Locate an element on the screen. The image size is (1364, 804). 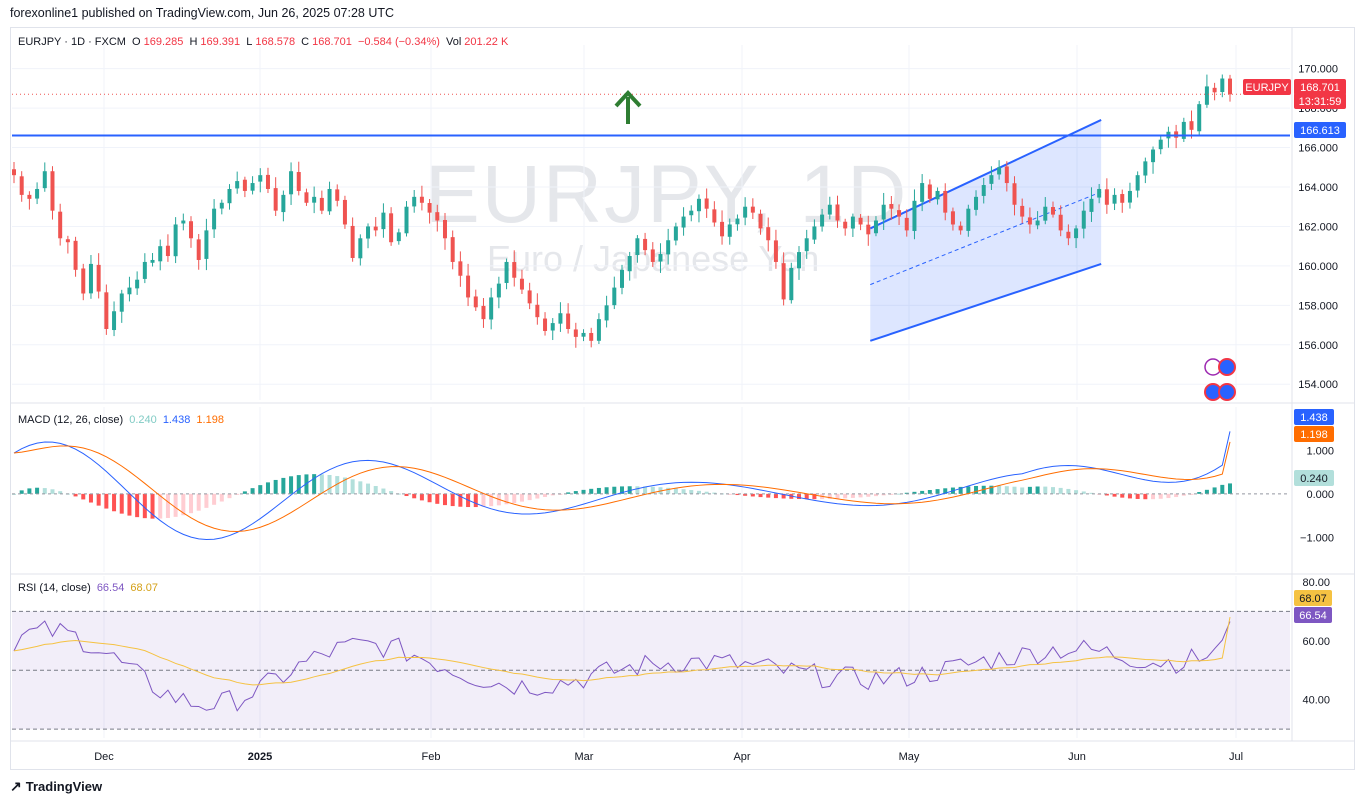
macd-line-value: 1.438 is located at coordinates (176, 420).